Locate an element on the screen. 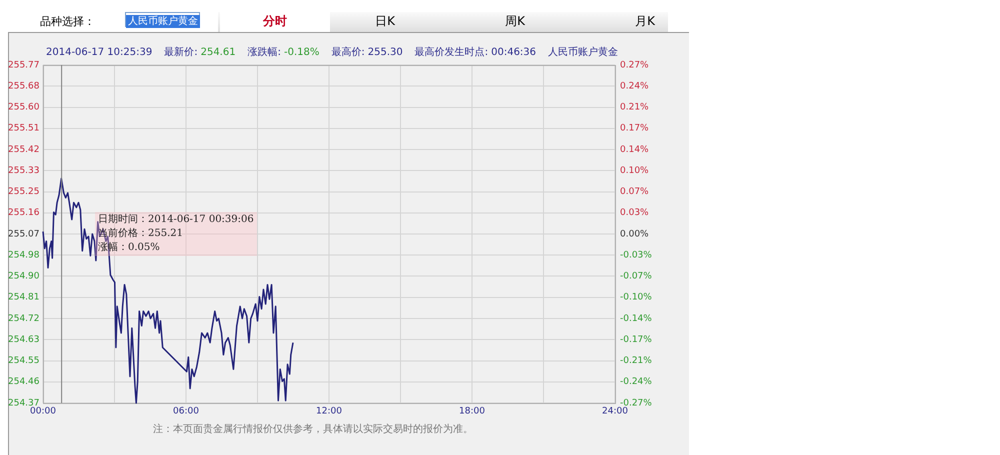  y2-tick-label: -0.07% is located at coordinates (636, 277).